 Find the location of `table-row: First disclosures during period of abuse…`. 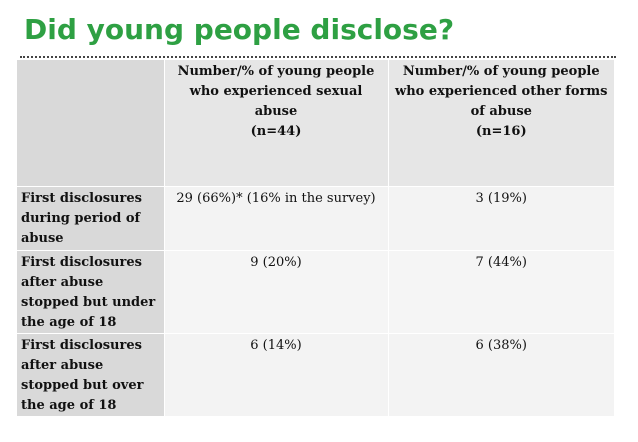

table-row: First disclosures during period of abuse… is located at coordinates (315, 218).